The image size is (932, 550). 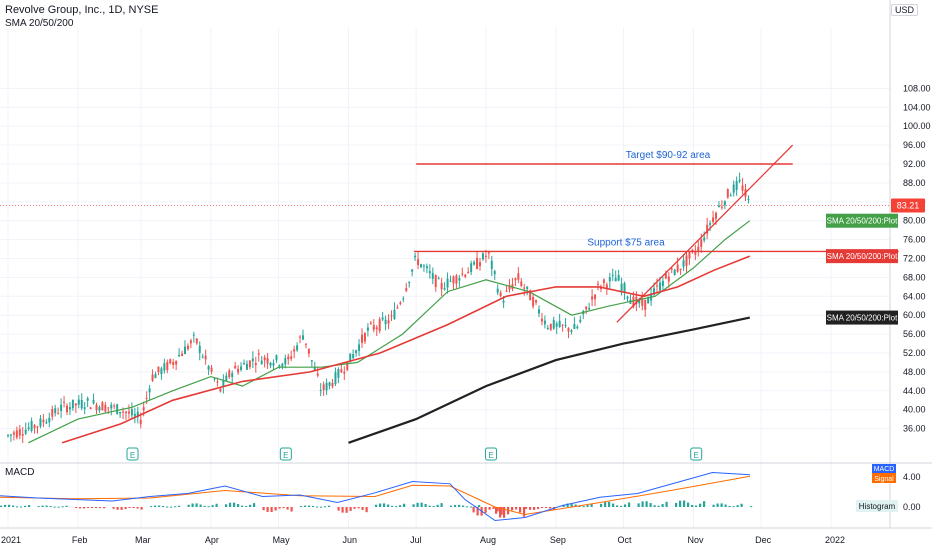 I want to click on earnings-marker, so click(x=132, y=454).